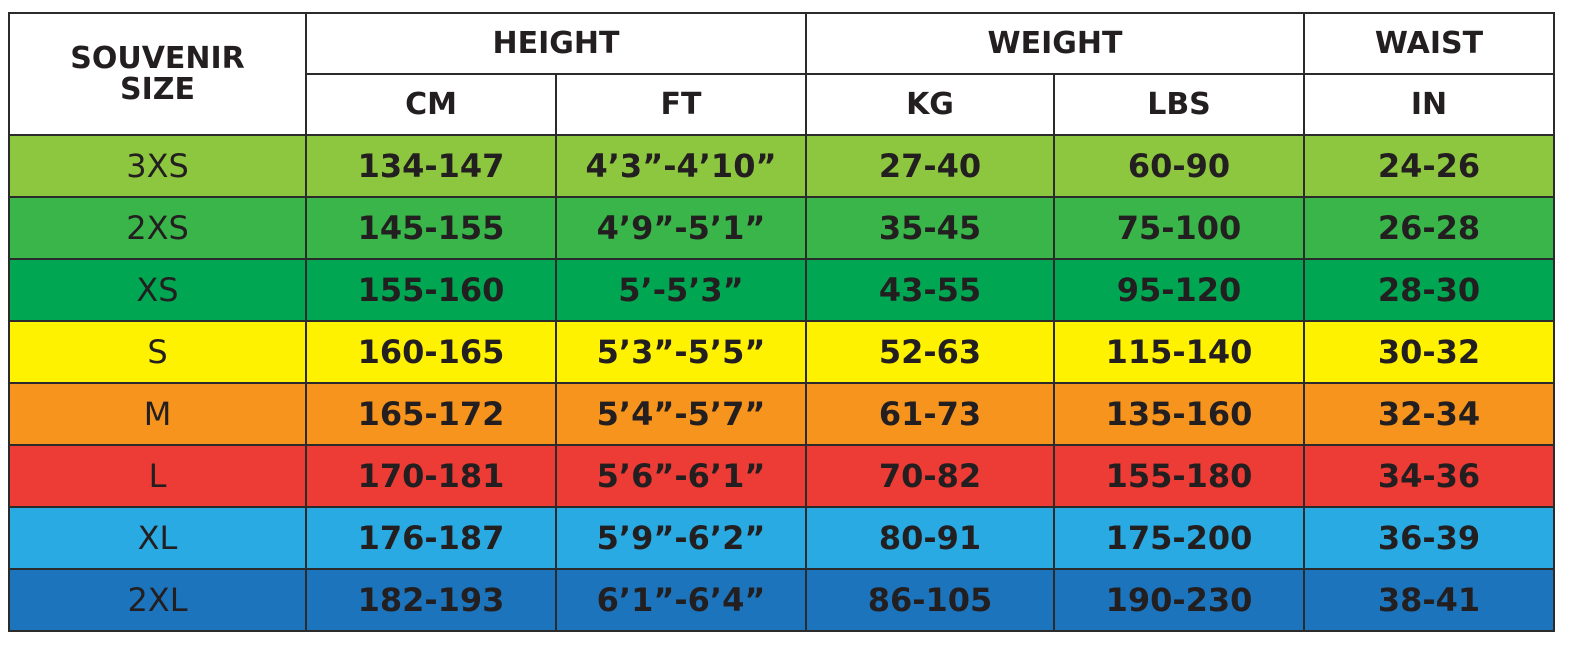  I want to click on measure-cell: 30-32, so click(1429, 352).